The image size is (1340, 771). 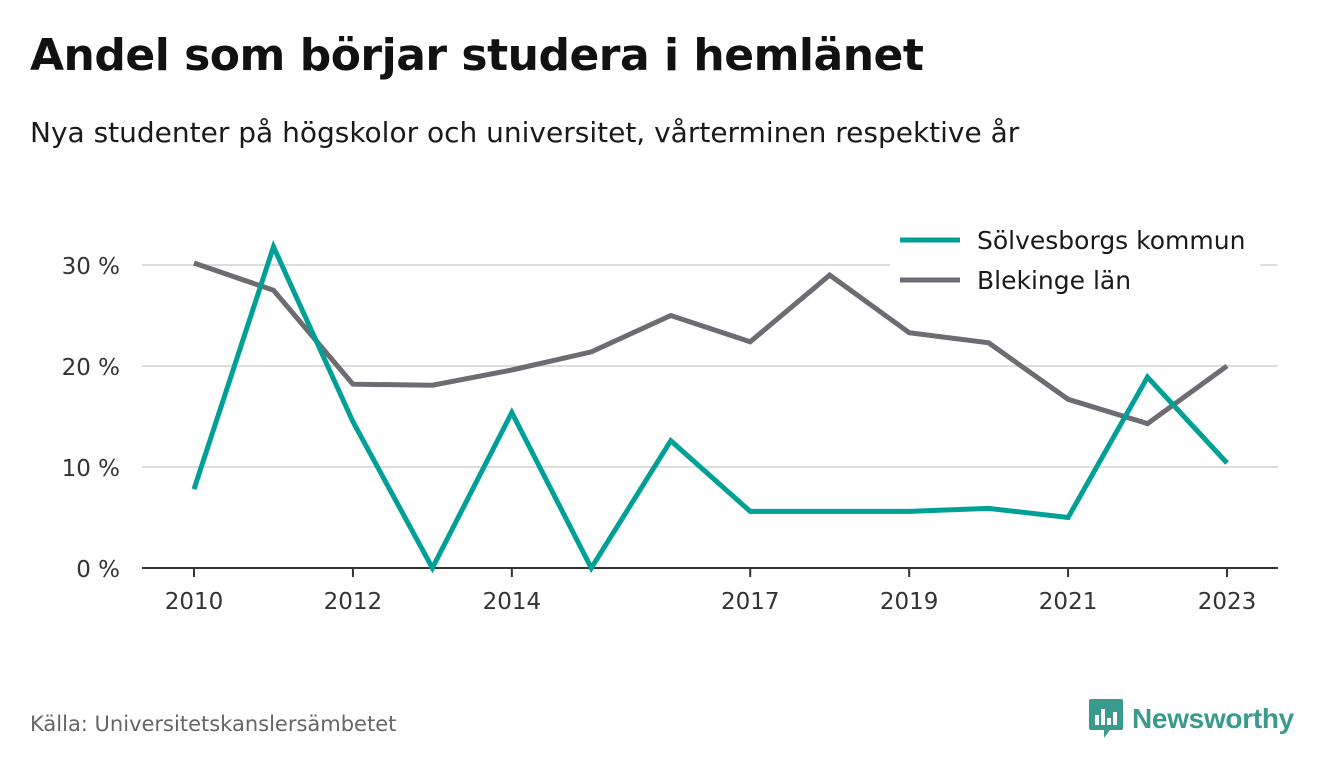 What do you see at coordinates (194, 602) in the screenshot?
I see `x-tick-label: 2010` at bounding box center [194, 602].